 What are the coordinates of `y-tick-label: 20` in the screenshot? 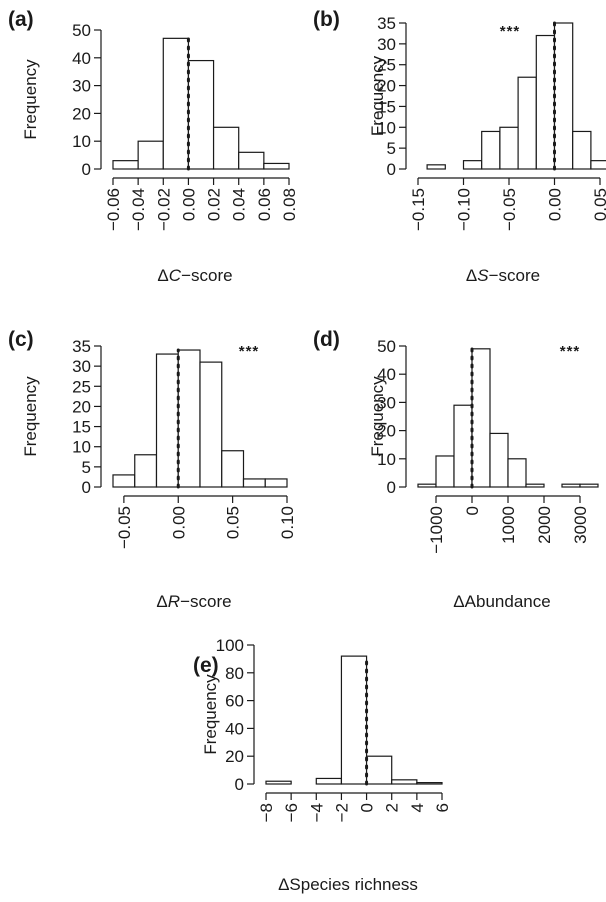 It's located at (386, 86).